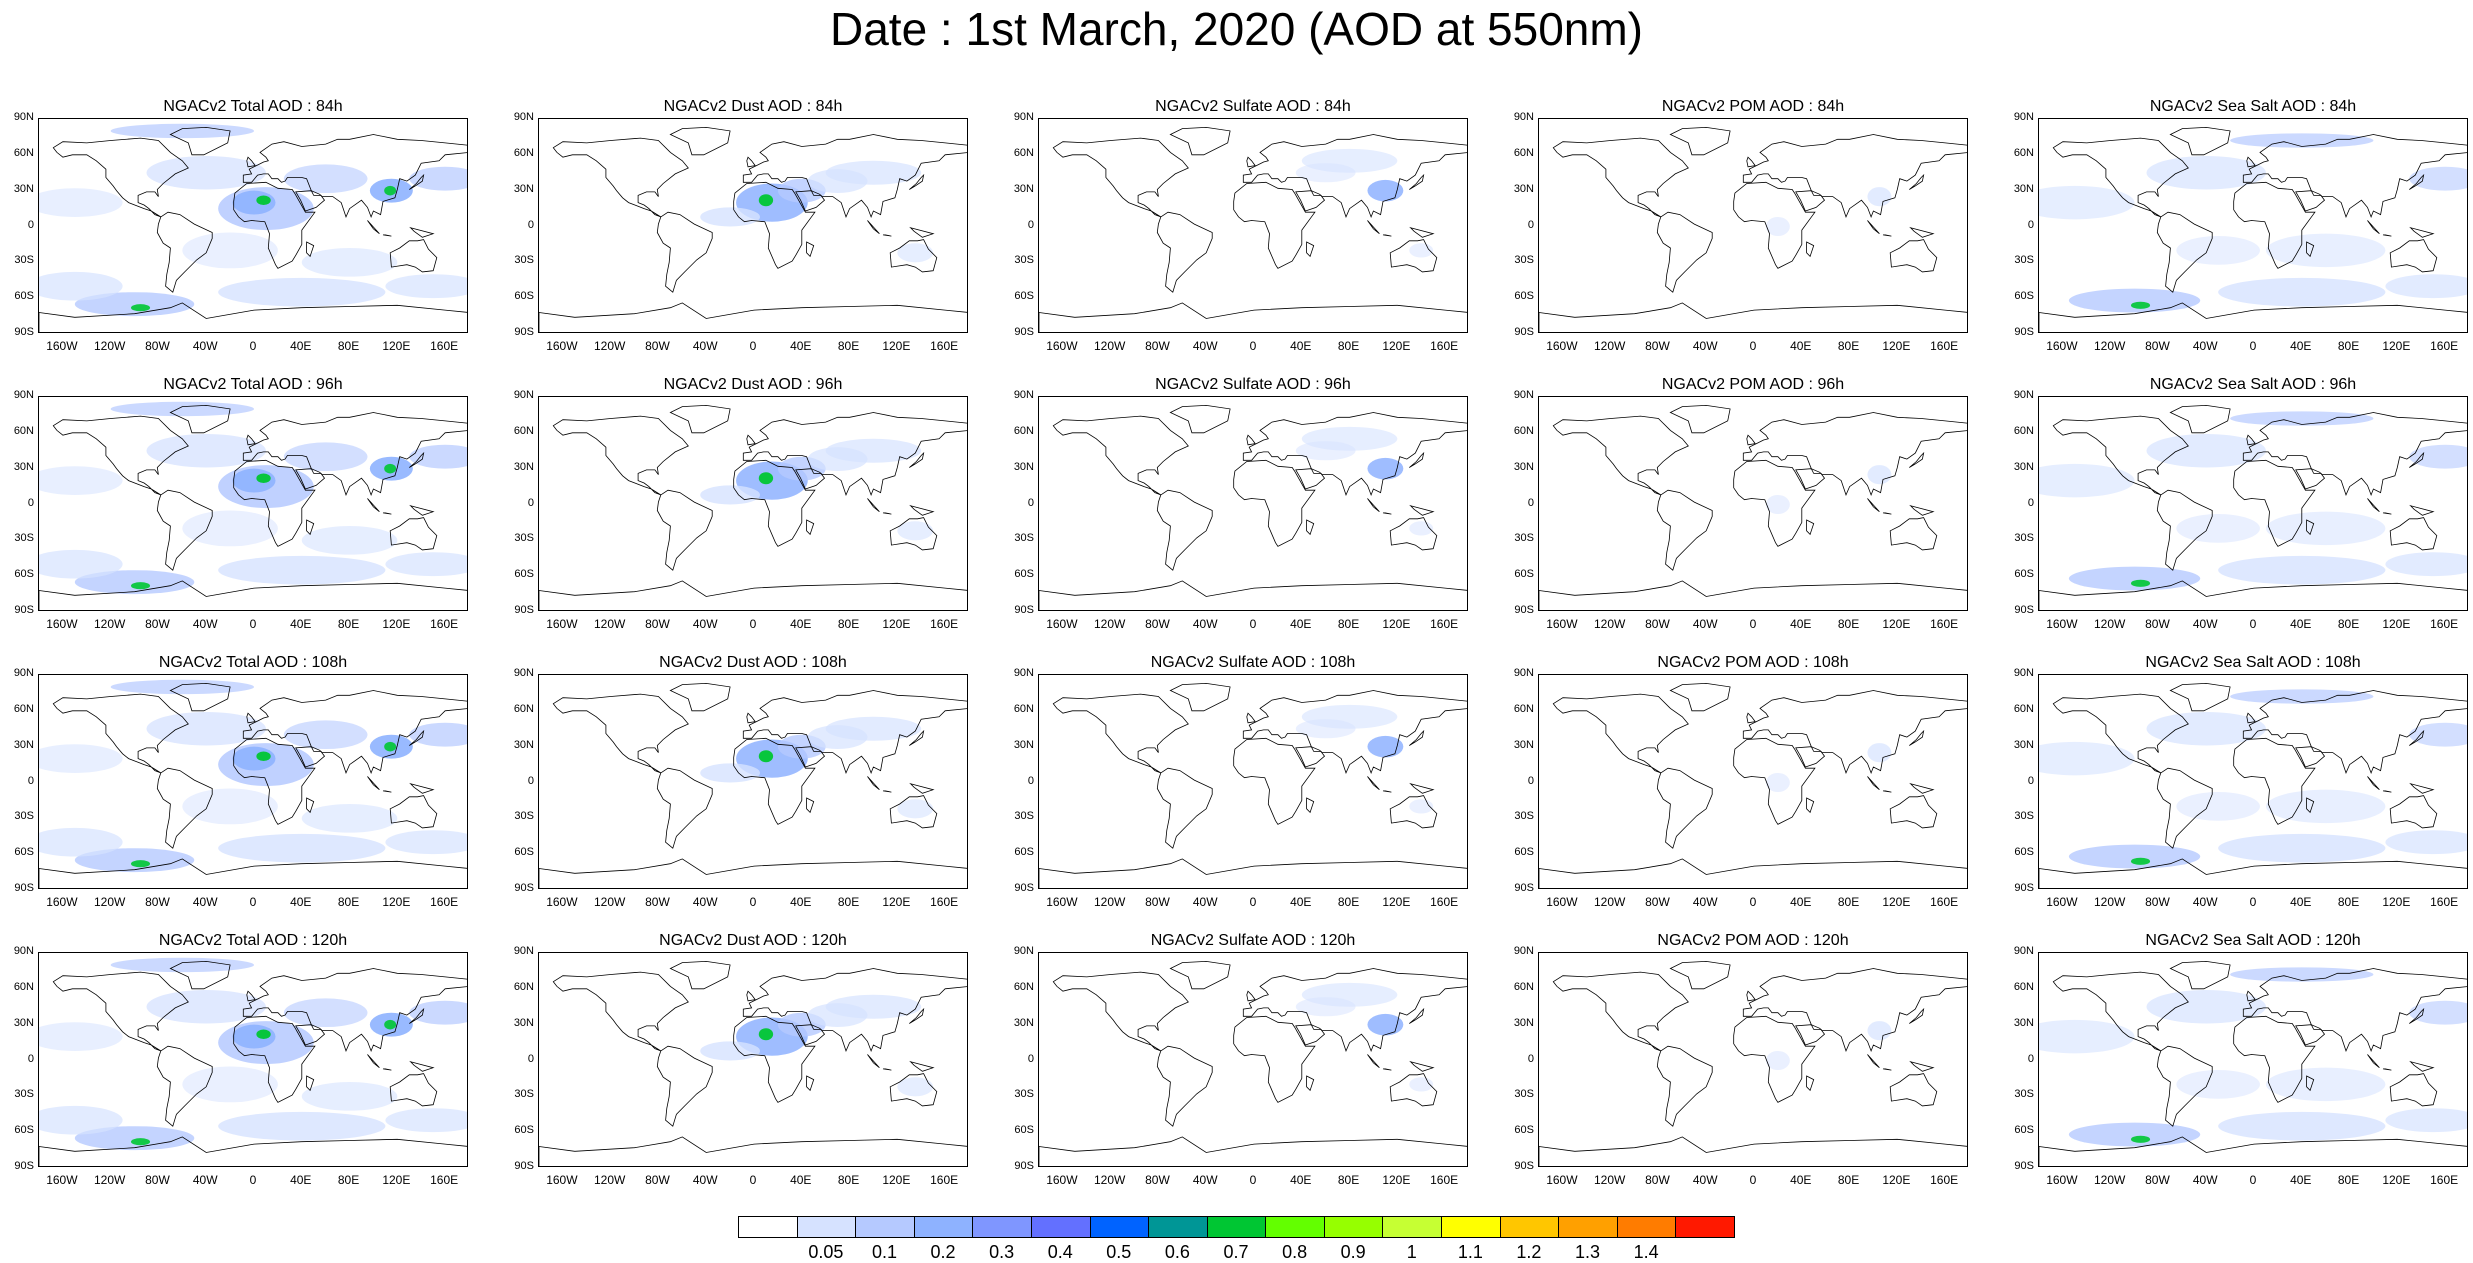  Describe the element at coordinates (1588, 1227) in the screenshot. I see `colorbar-swatch` at that location.